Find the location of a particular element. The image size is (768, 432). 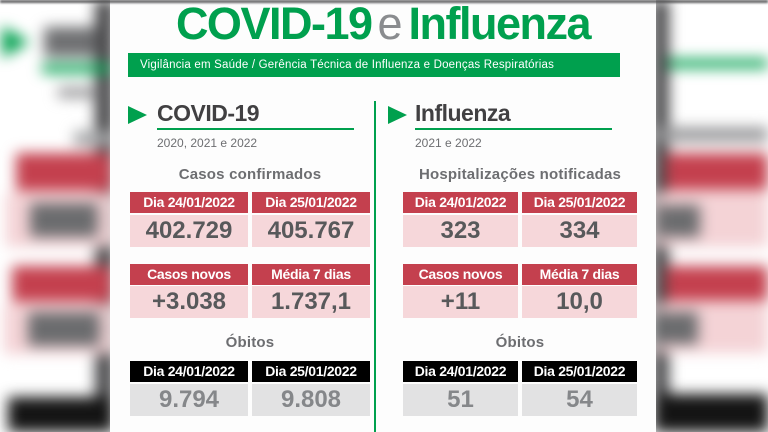

table-value-cell: 405.767 is located at coordinates (311, 231).